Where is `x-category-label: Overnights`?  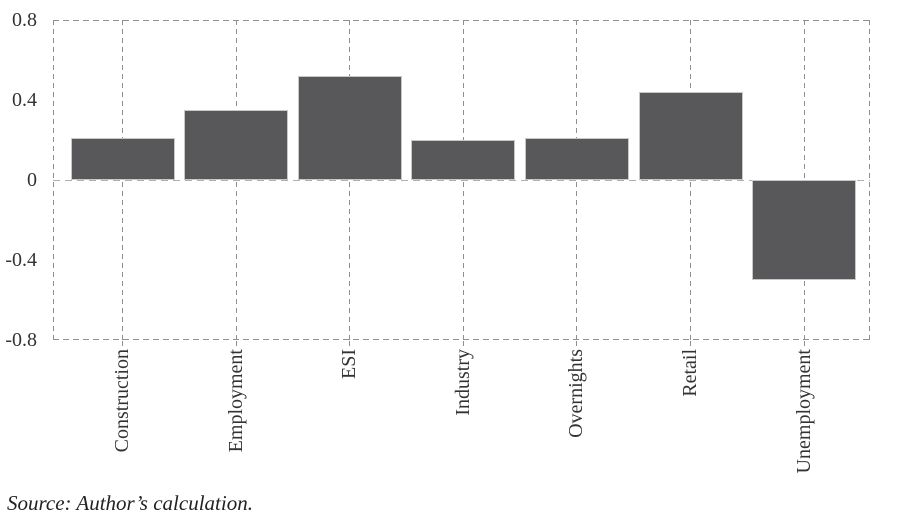
x-category-label: Overnights is located at coordinates (576, 393).